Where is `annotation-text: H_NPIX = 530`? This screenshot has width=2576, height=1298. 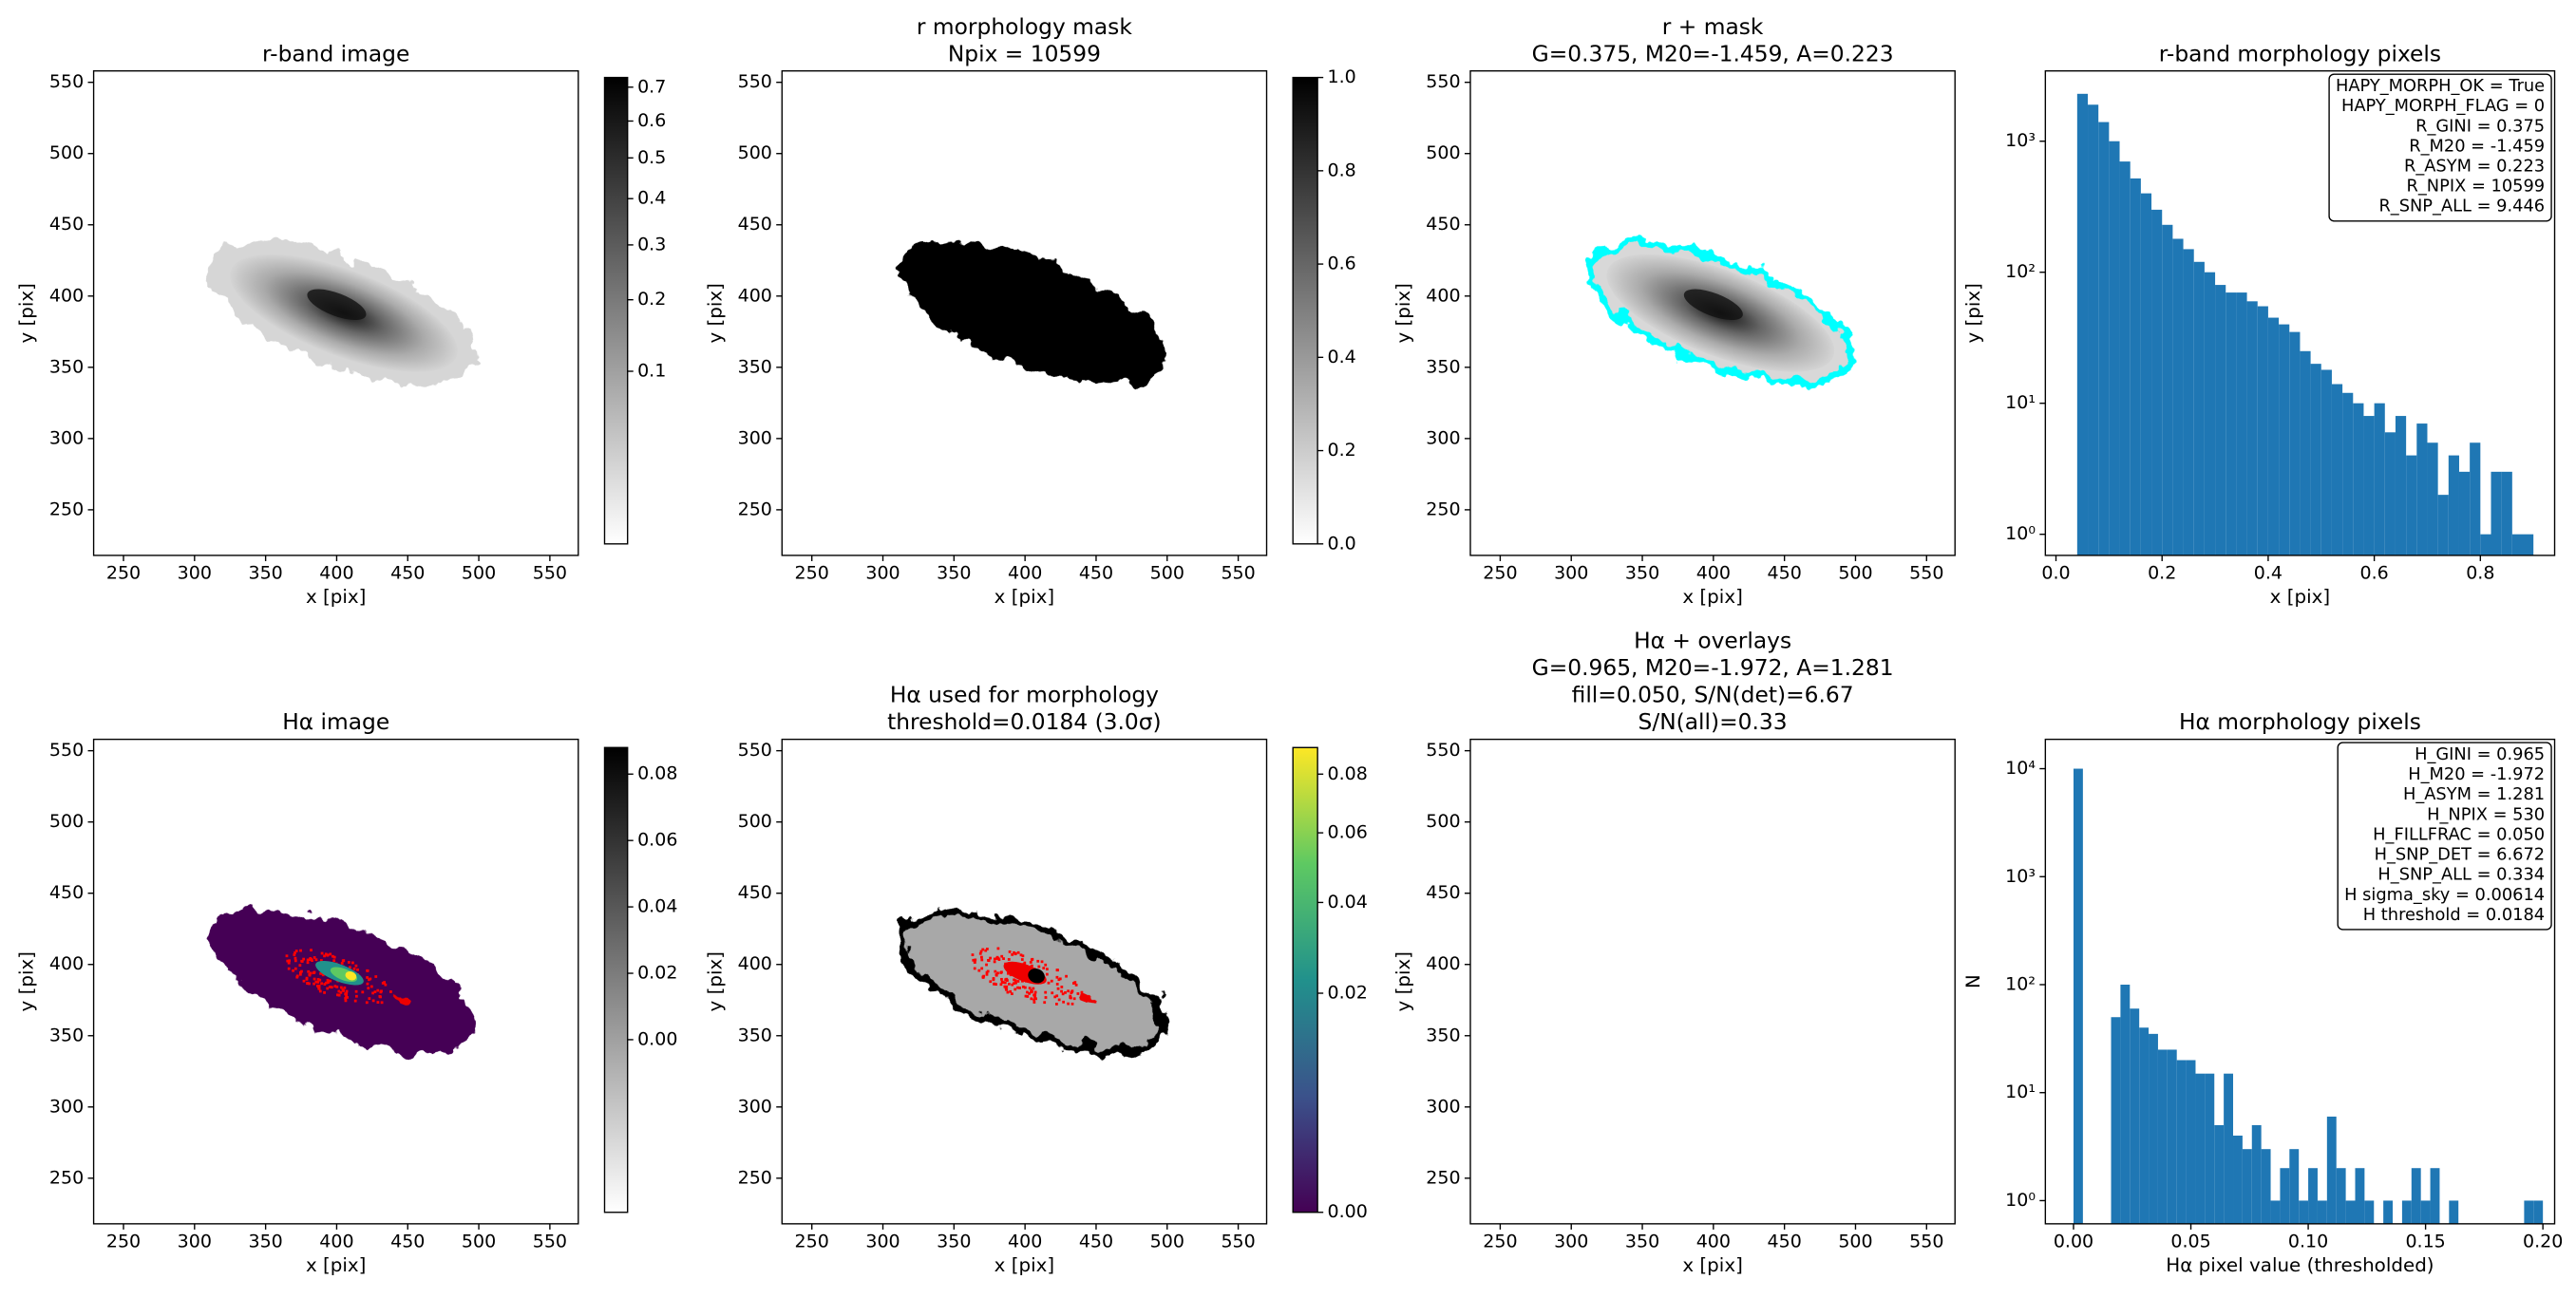
annotation-text: H_NPIX = 530 is located at coordinates (2486, 814).